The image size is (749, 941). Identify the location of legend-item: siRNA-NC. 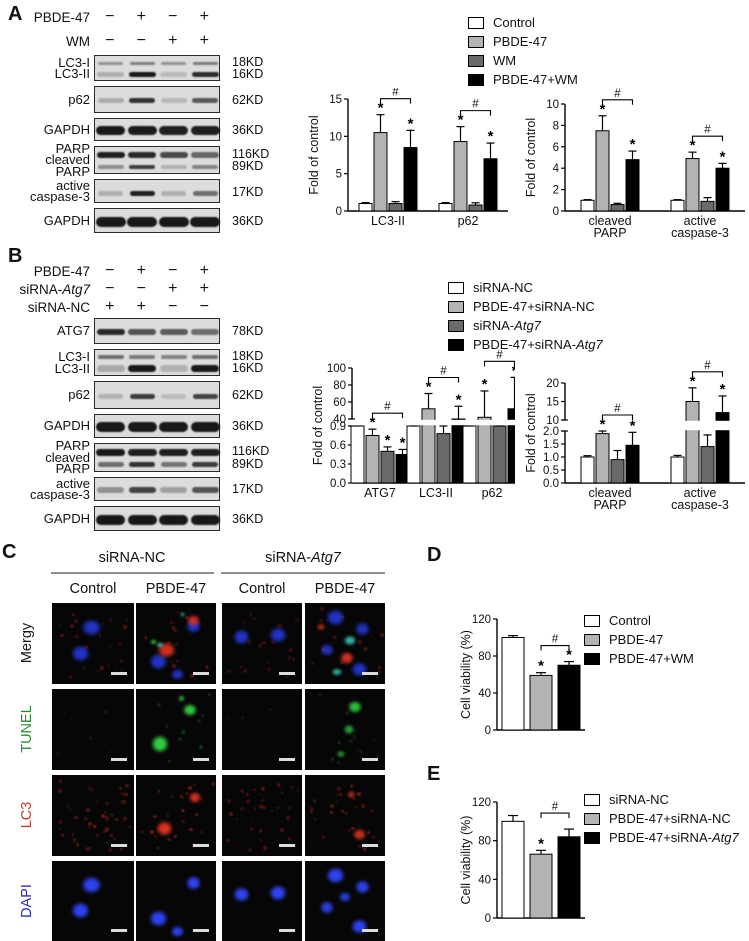
(525, 287).